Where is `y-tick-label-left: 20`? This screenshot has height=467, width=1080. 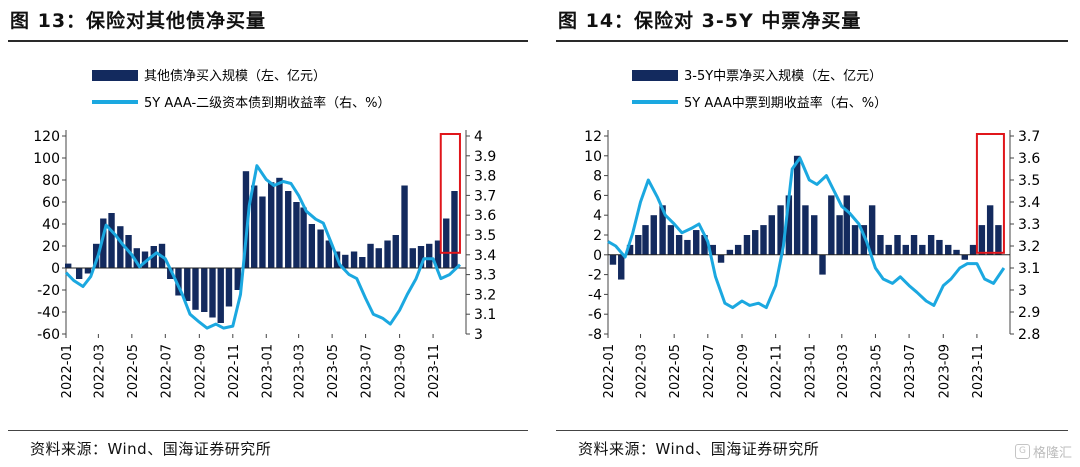 y-tick-label-left: 20 is located at coordinates (51, 247).